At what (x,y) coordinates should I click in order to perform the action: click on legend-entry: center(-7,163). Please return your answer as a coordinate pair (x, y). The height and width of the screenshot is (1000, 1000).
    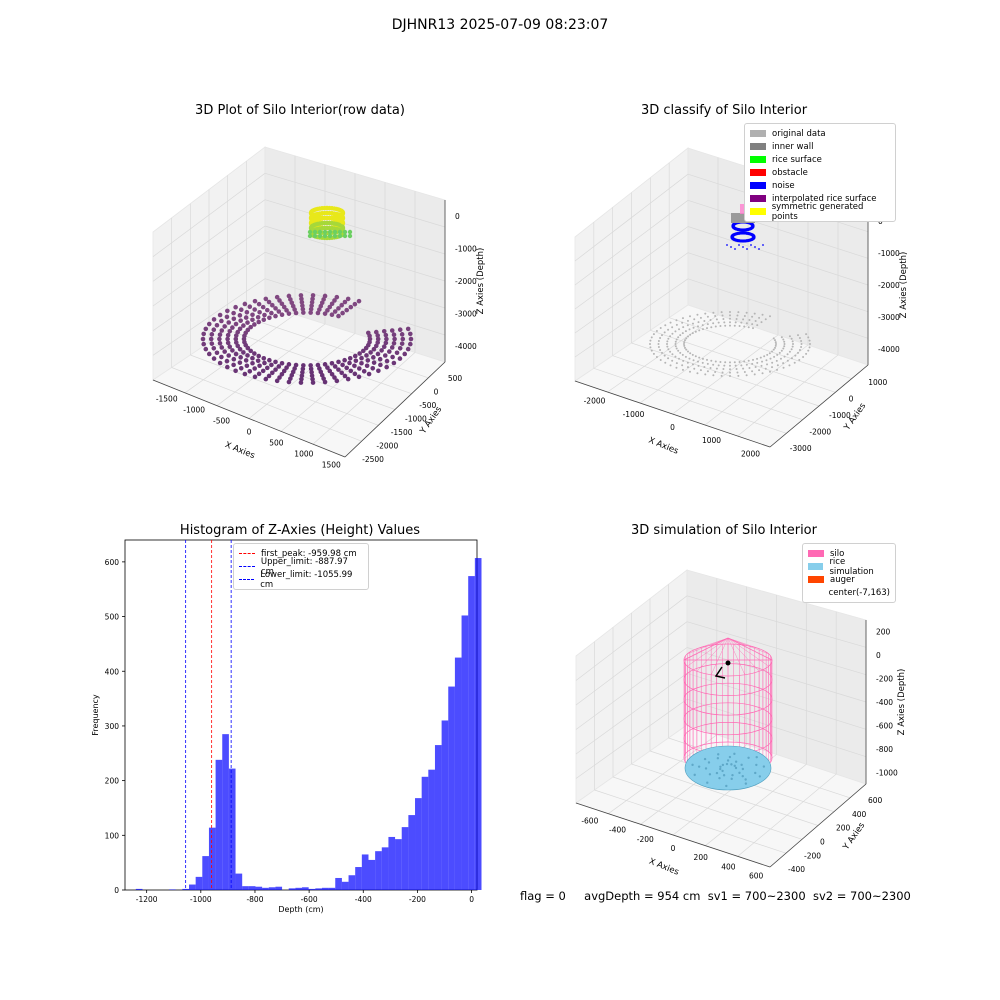
    Looking at the image, I should click on (849, 592).